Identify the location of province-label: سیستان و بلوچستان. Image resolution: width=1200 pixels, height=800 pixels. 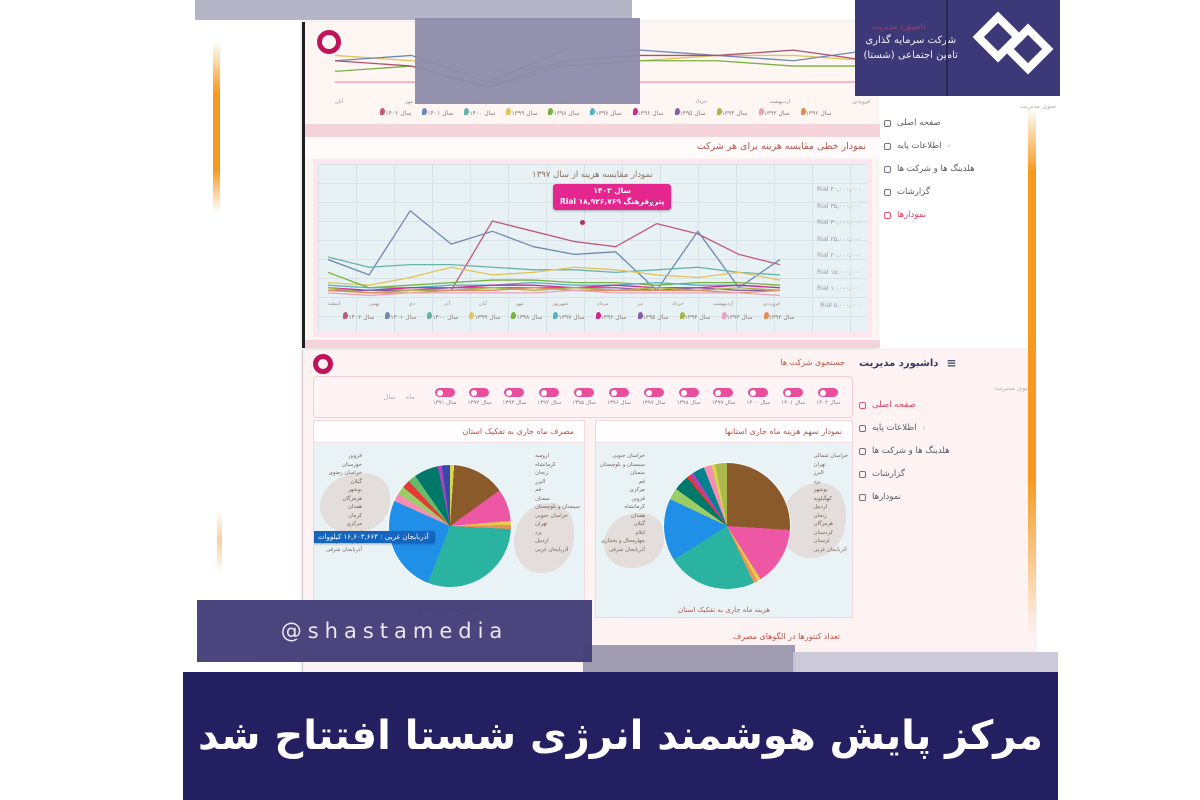
(557, 507).